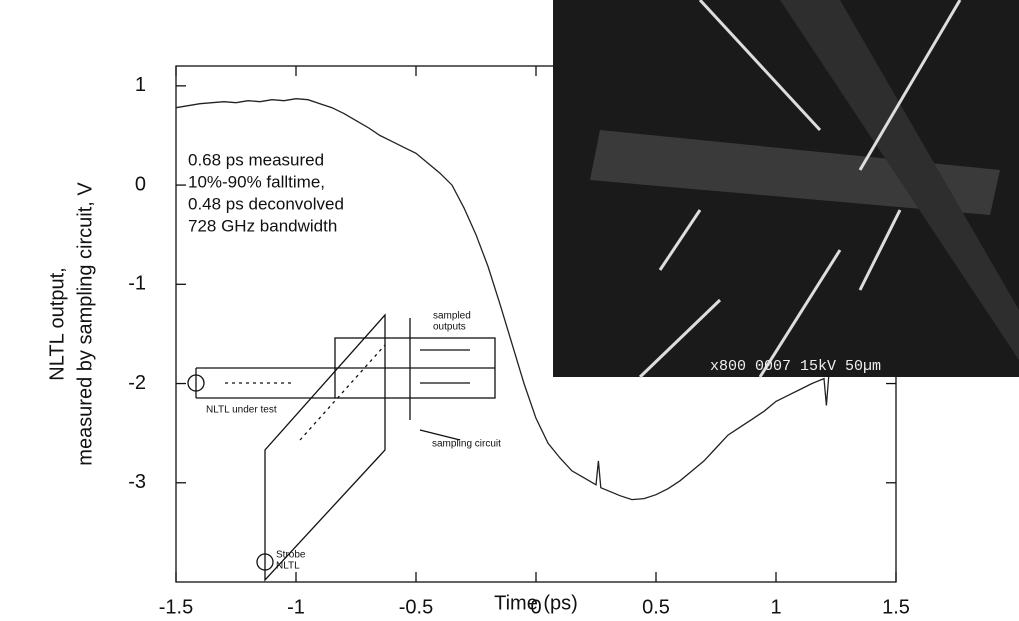 This screenshot has width=1019, height=621. I want to click on schematic-label: sampling circuit, so click(466, 444).